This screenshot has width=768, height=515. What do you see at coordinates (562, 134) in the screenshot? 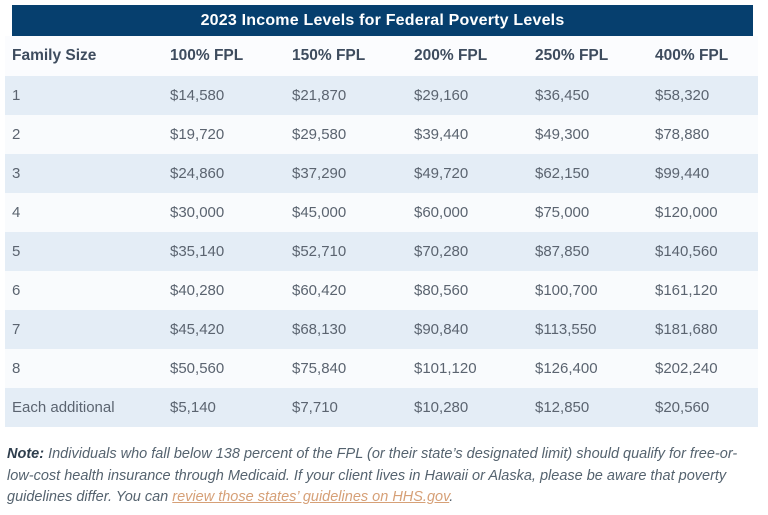
I see `table-cell: $49,300` at bounding box center [562, 134].